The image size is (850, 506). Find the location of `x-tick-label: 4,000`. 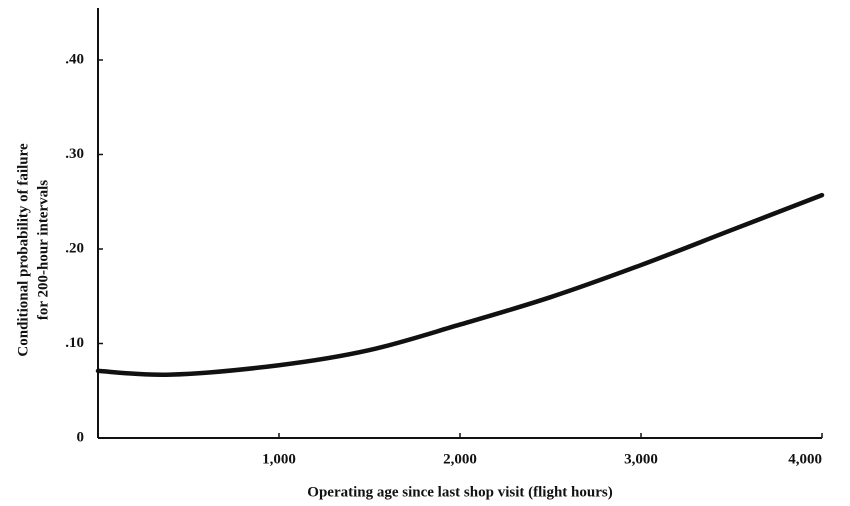

x-tick-label: 4,000 is located at coordinates (805, 459).